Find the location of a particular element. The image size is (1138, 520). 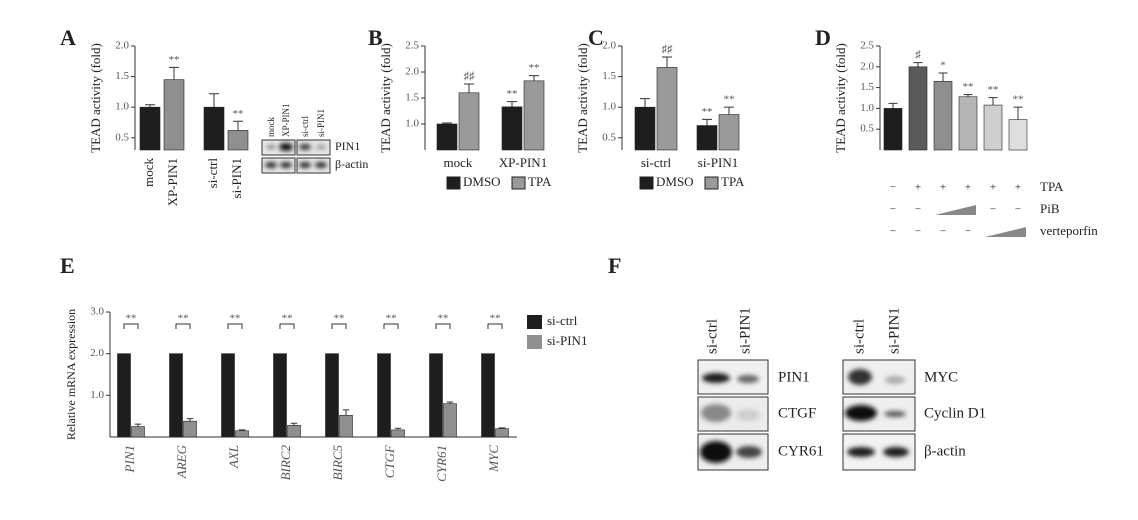

lane-label: XP-PIN1 is located at coordinates (286, 120).